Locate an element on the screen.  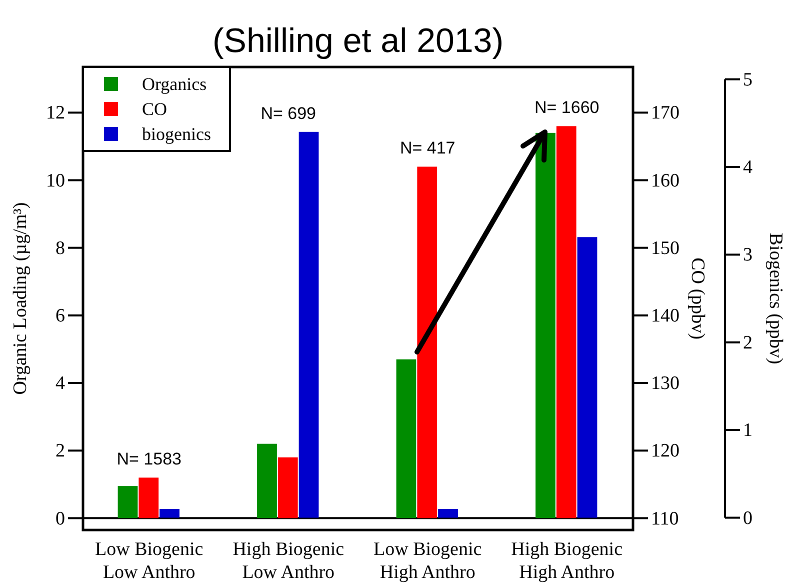
y-axis-title: Organic Loading (µg/m³) is located at coordinates (20, 298).